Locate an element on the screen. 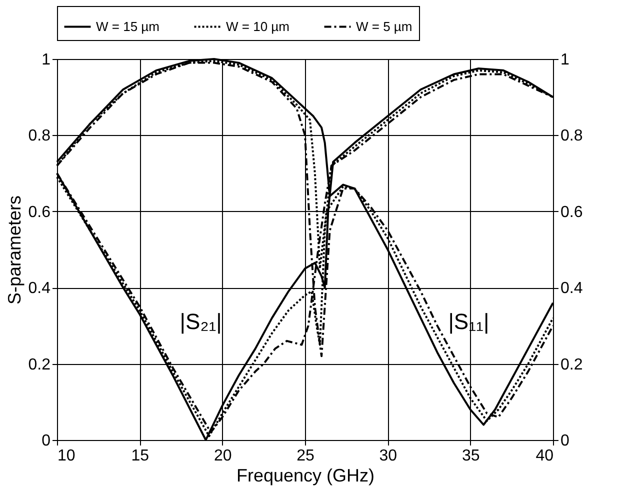  x-tick-label: 20 is located at coordinates (223, 456).